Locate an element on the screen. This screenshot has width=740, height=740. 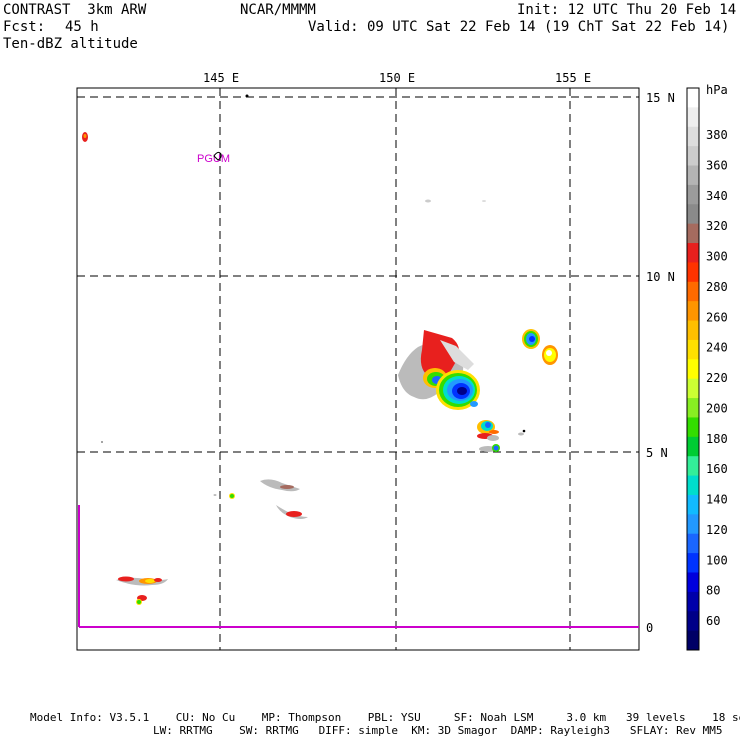
model-title: CONTRAST 3km ARW is located at coordinates (75, 10).